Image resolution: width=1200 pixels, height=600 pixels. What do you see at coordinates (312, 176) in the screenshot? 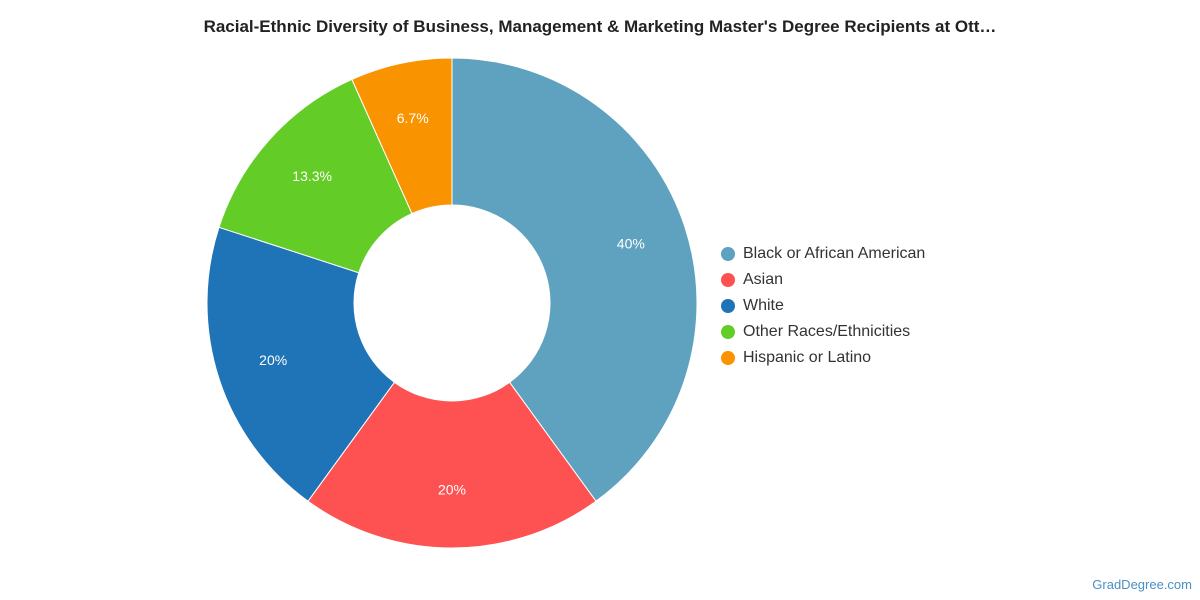
I see `slice-label-other-races-ethnicities: 13.3%` at bounding box center [312, 176].